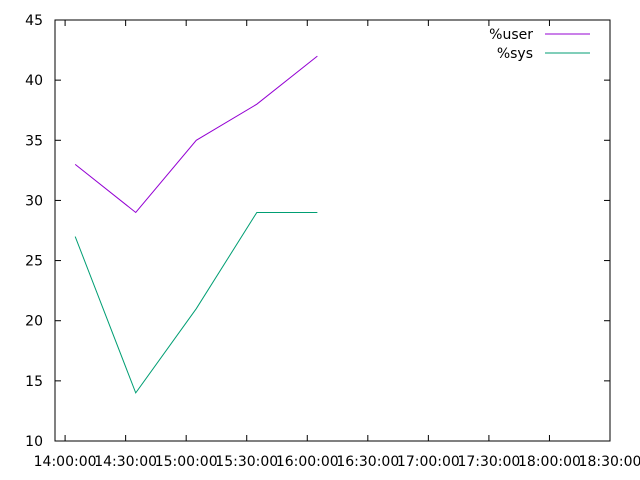 The height and width of the screenshot is (480, 640). I want to click on y-tick-label: 40, so click(34, 81).